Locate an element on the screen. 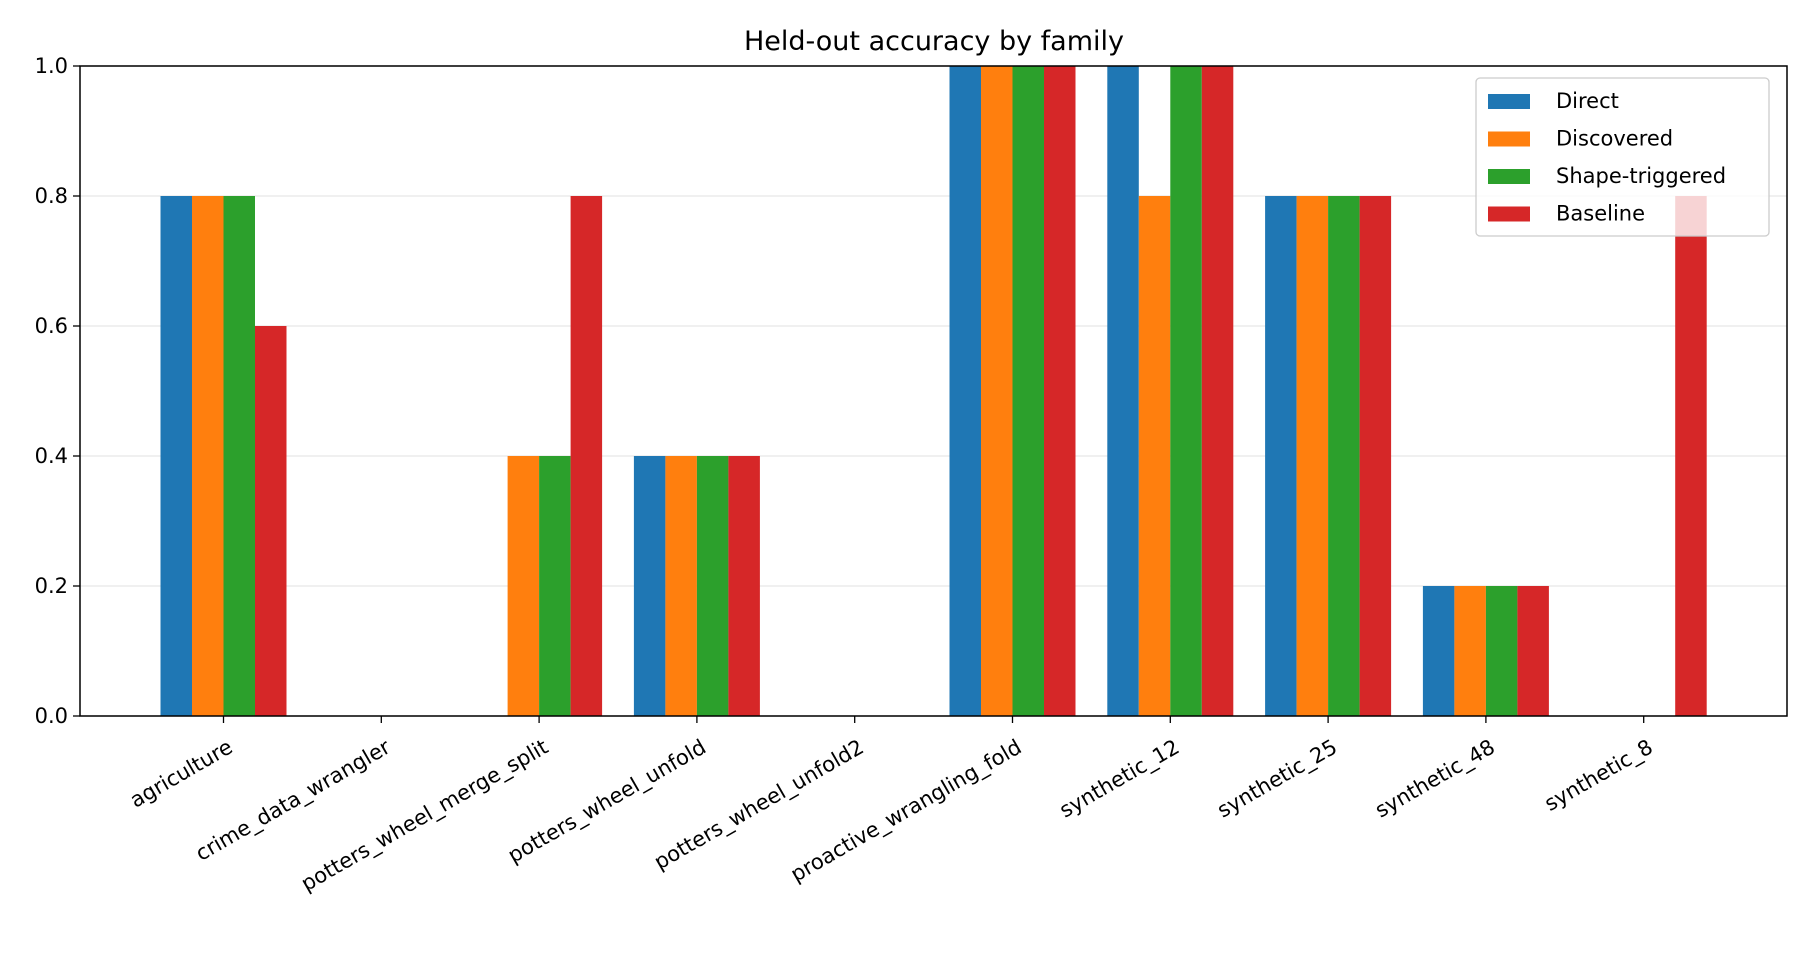  bar-baseline-potters-wheel-unfold is located at coordinates (744, 586).